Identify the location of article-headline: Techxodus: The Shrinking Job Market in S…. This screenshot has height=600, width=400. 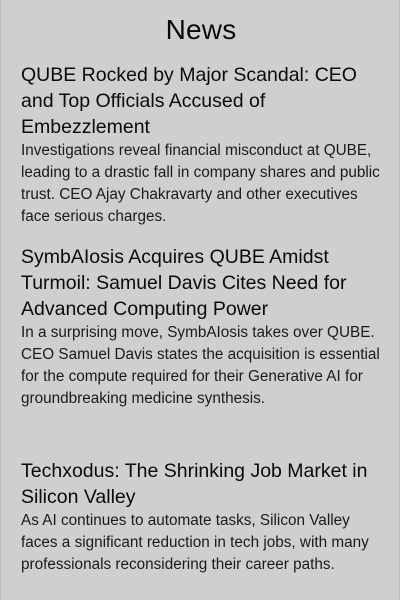
(194, 484).